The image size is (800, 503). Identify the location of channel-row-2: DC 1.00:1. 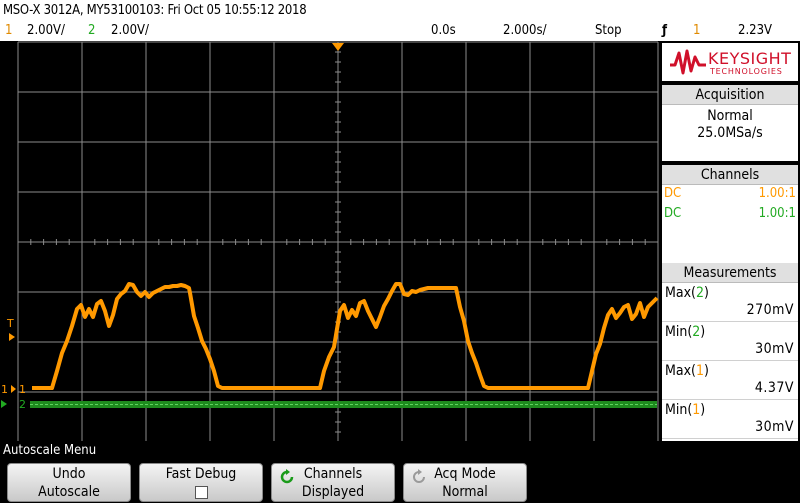
(730, 216).